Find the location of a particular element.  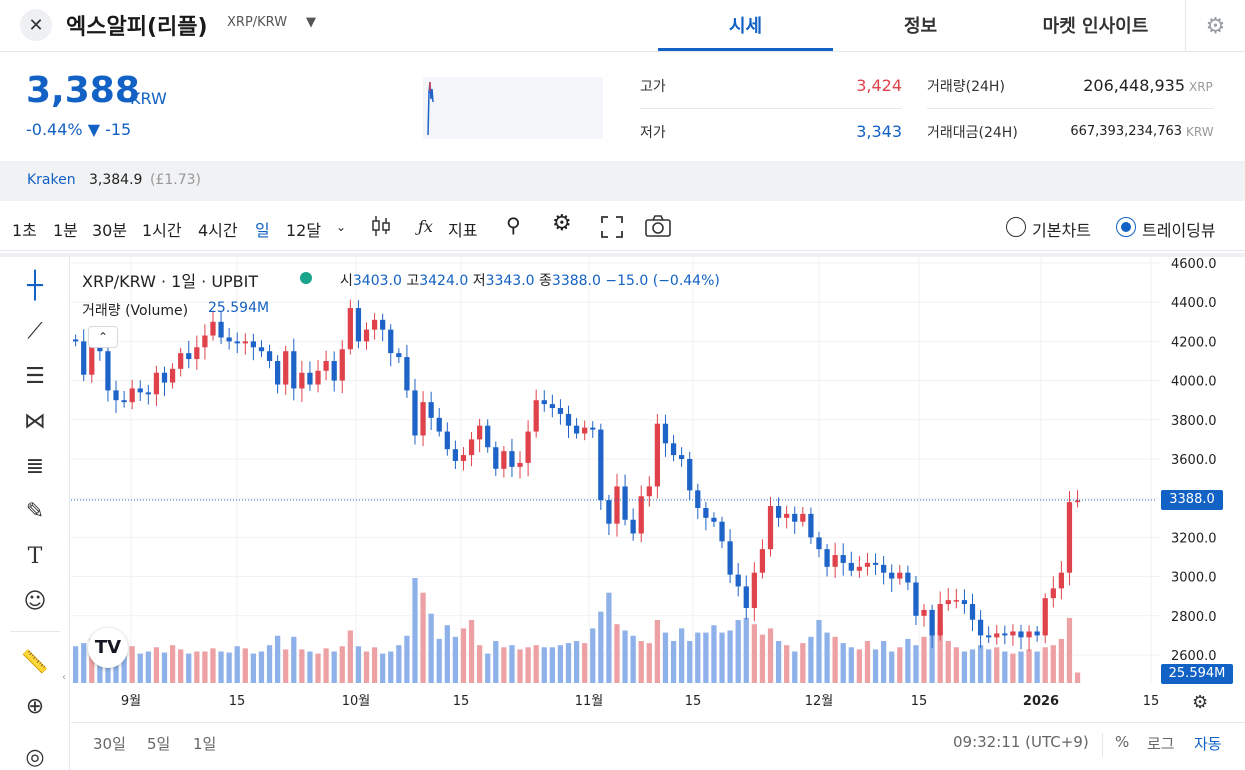

trendline-icon: ⟋ is located at coordinates (35, 331).